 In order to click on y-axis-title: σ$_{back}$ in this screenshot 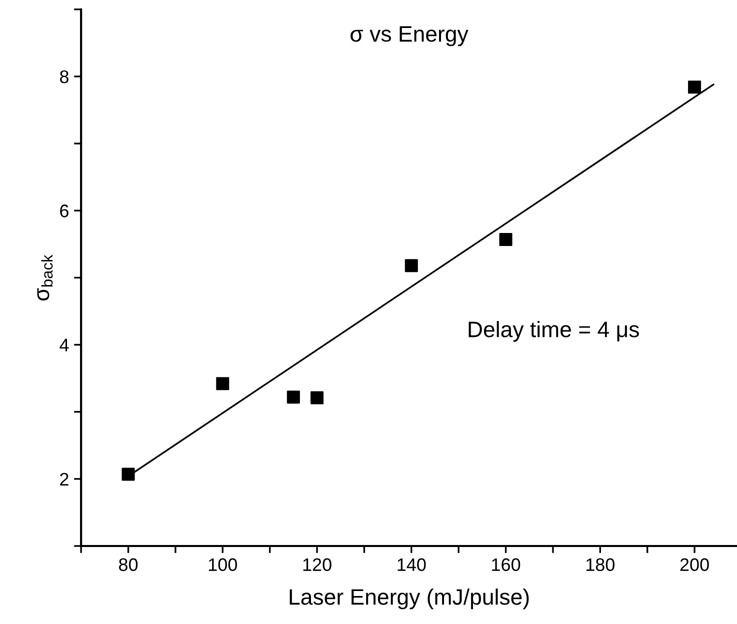, I will do `click(45, 277)`.